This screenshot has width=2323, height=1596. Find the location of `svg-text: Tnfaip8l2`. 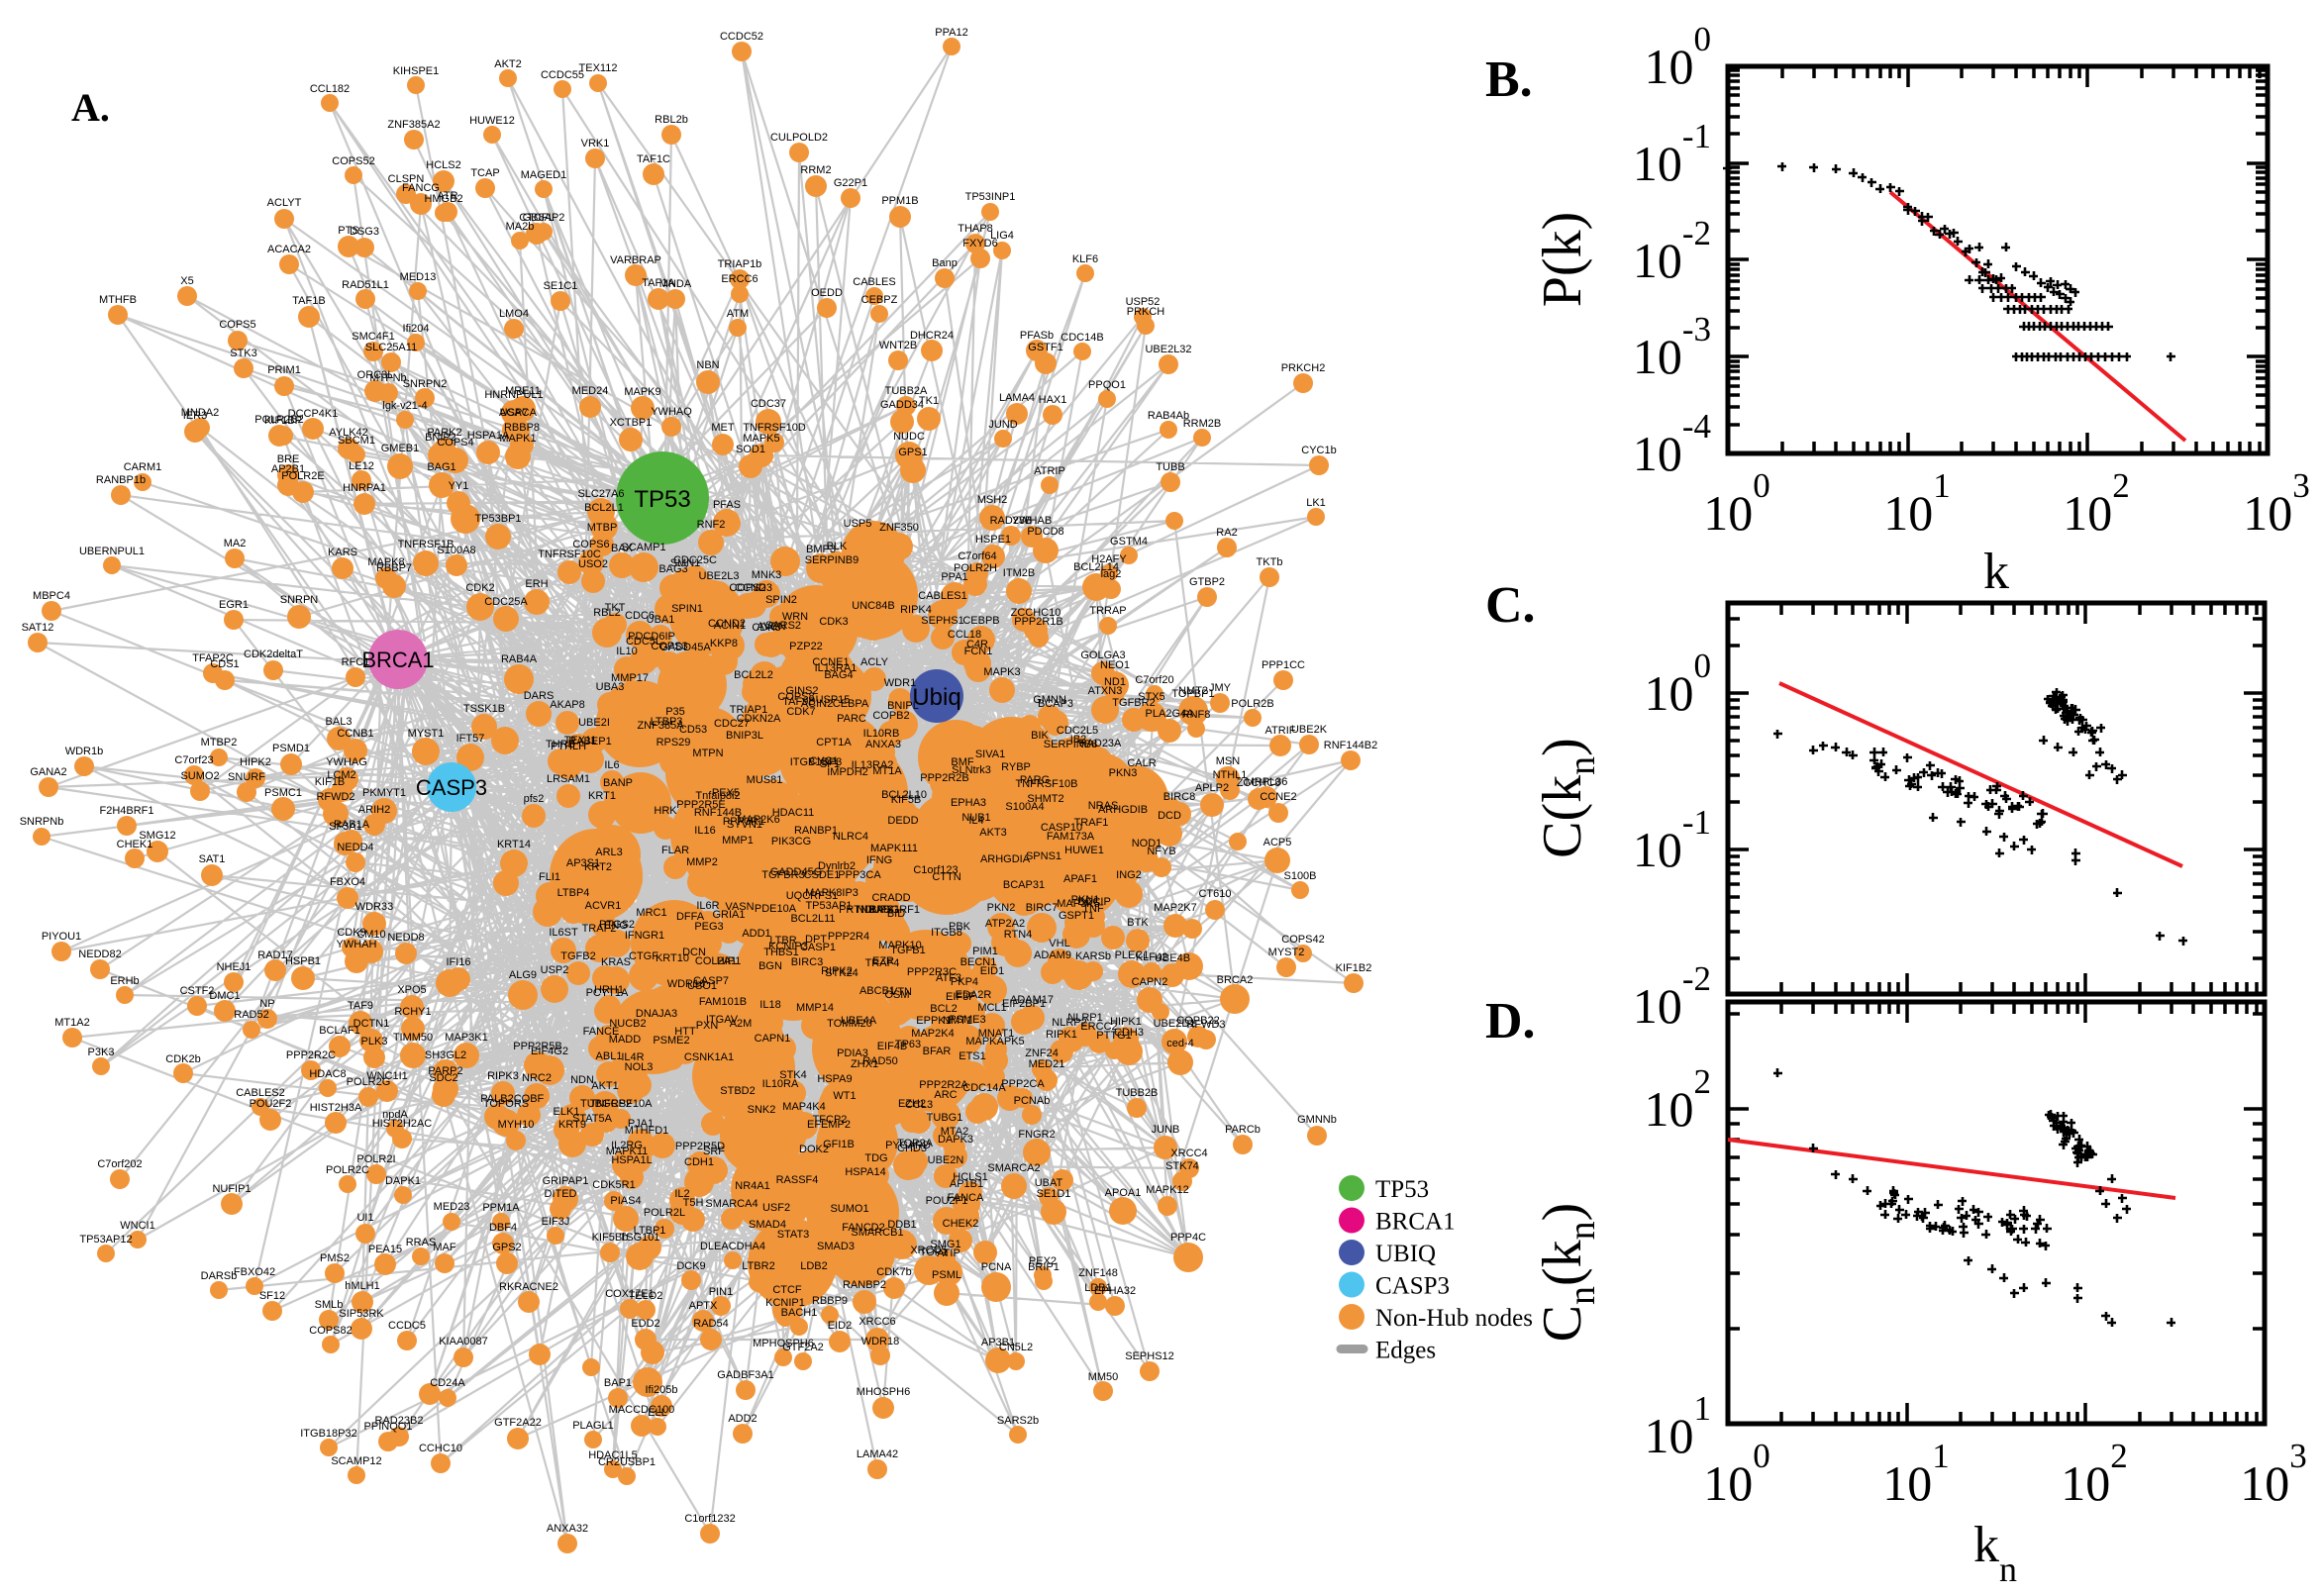

svg-text: Tnfaip8l2 is located at coordinates (717, 796).